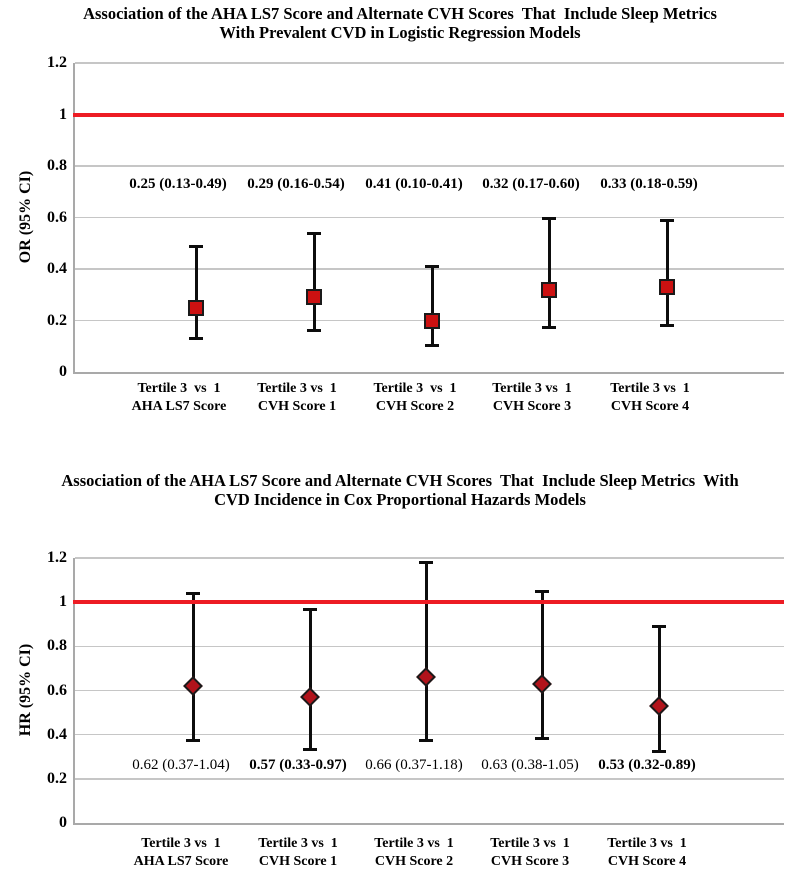 The height and width of the screenshot is (871, 800). Describe the element at coordinates (298, 765) in the screenshot. I see `point-estimate-label: 0.57 (0.33-0.97)` at that location.